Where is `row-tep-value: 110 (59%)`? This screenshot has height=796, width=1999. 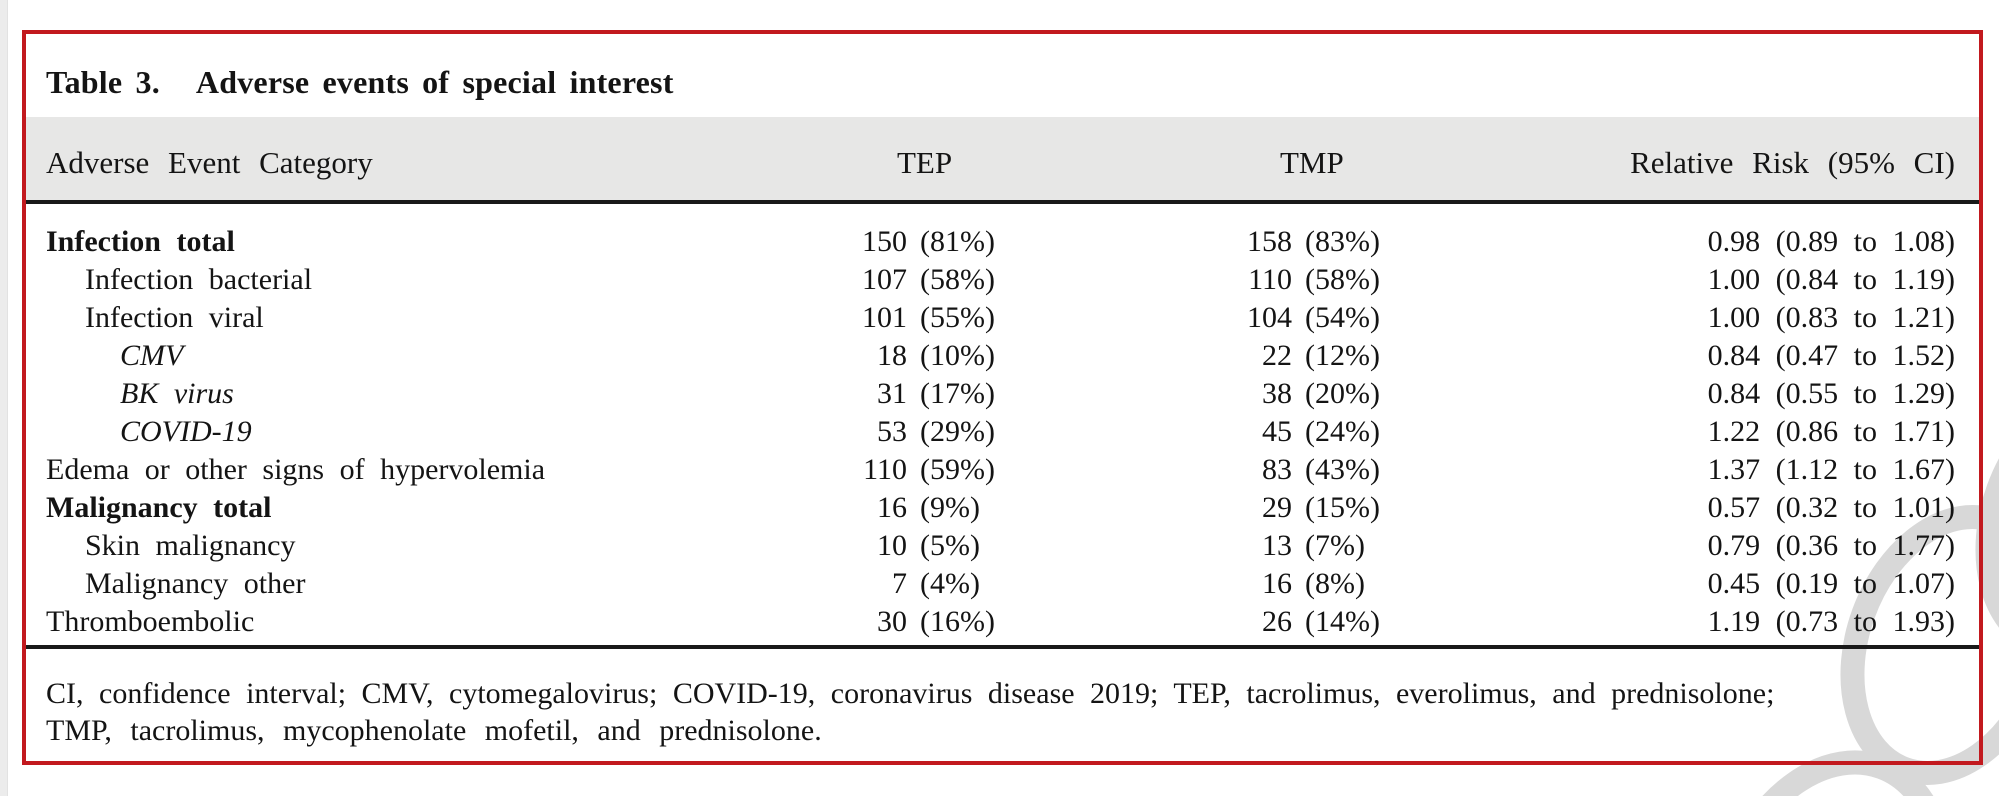 row-tep-value: 110 (59%) is located at coordinates (929, 469).